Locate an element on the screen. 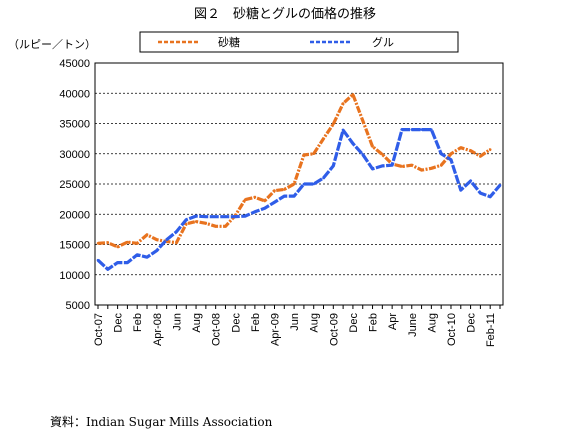  x-tick-label: Oct-10 is located at coordinates (452, 329).